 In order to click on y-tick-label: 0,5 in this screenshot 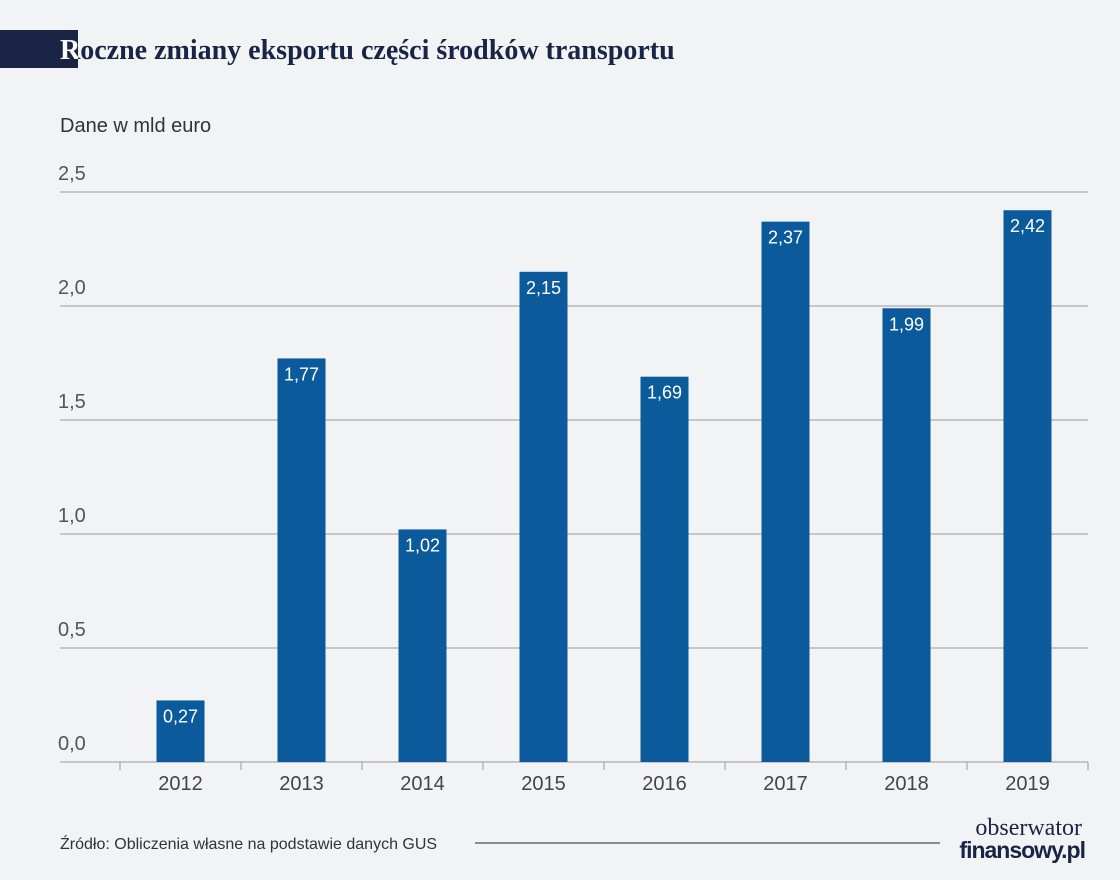, I will do `click(72, 630)`.